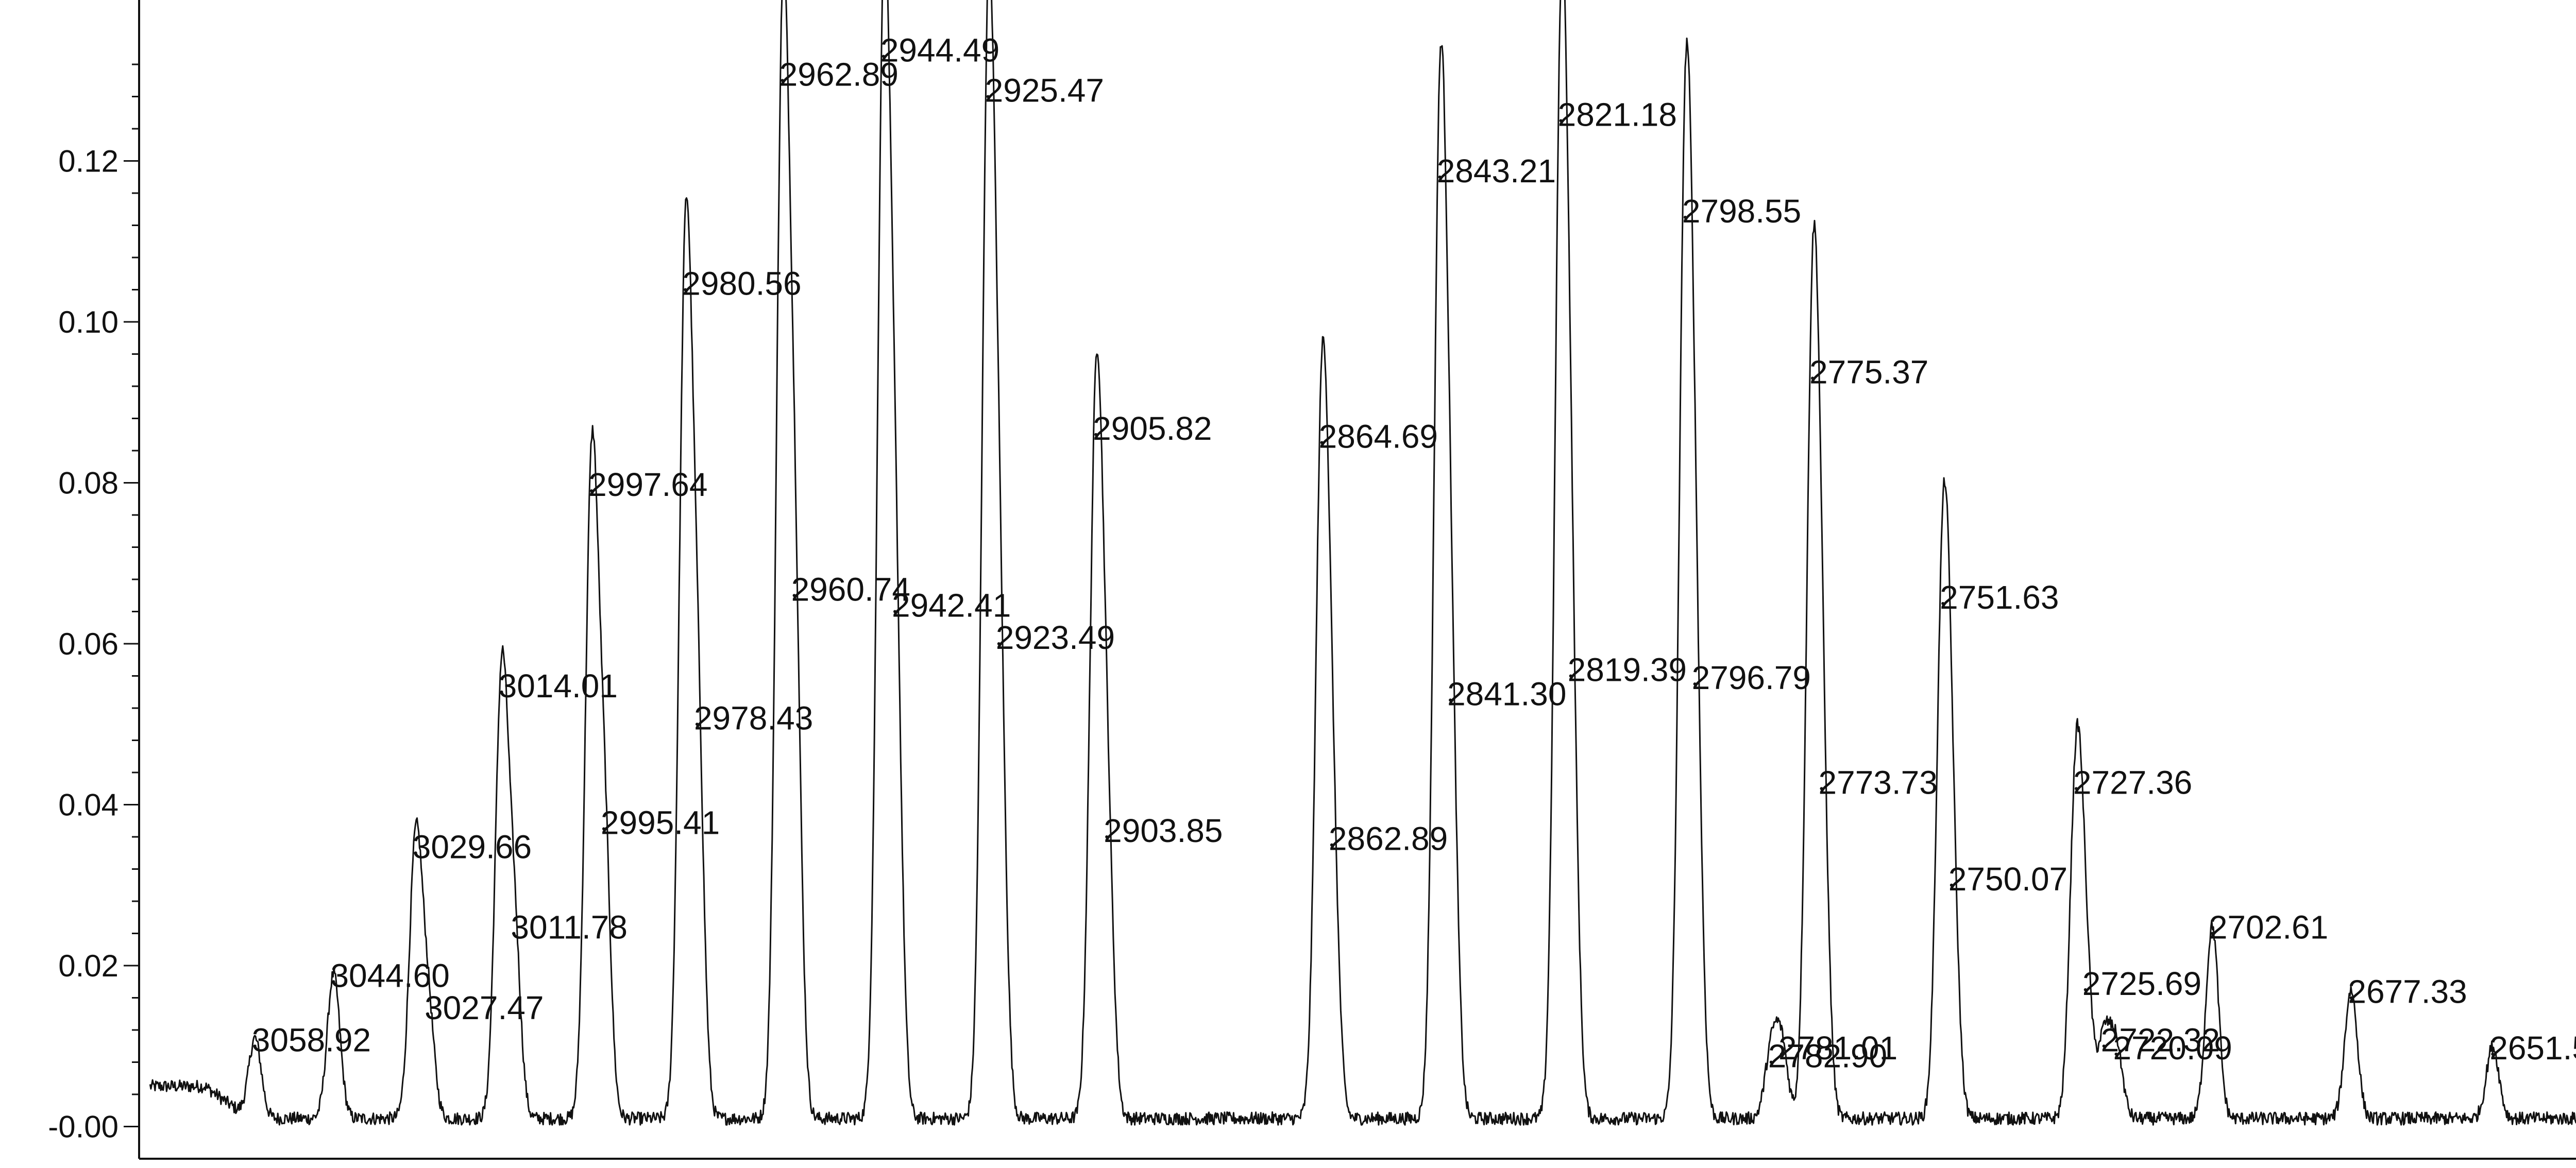 The width and height of the screenshot is (2576, 1168). Describe the element at coordinates (1868, 371) in the screenshot. I see `peak-label: 2775.37` at that location.